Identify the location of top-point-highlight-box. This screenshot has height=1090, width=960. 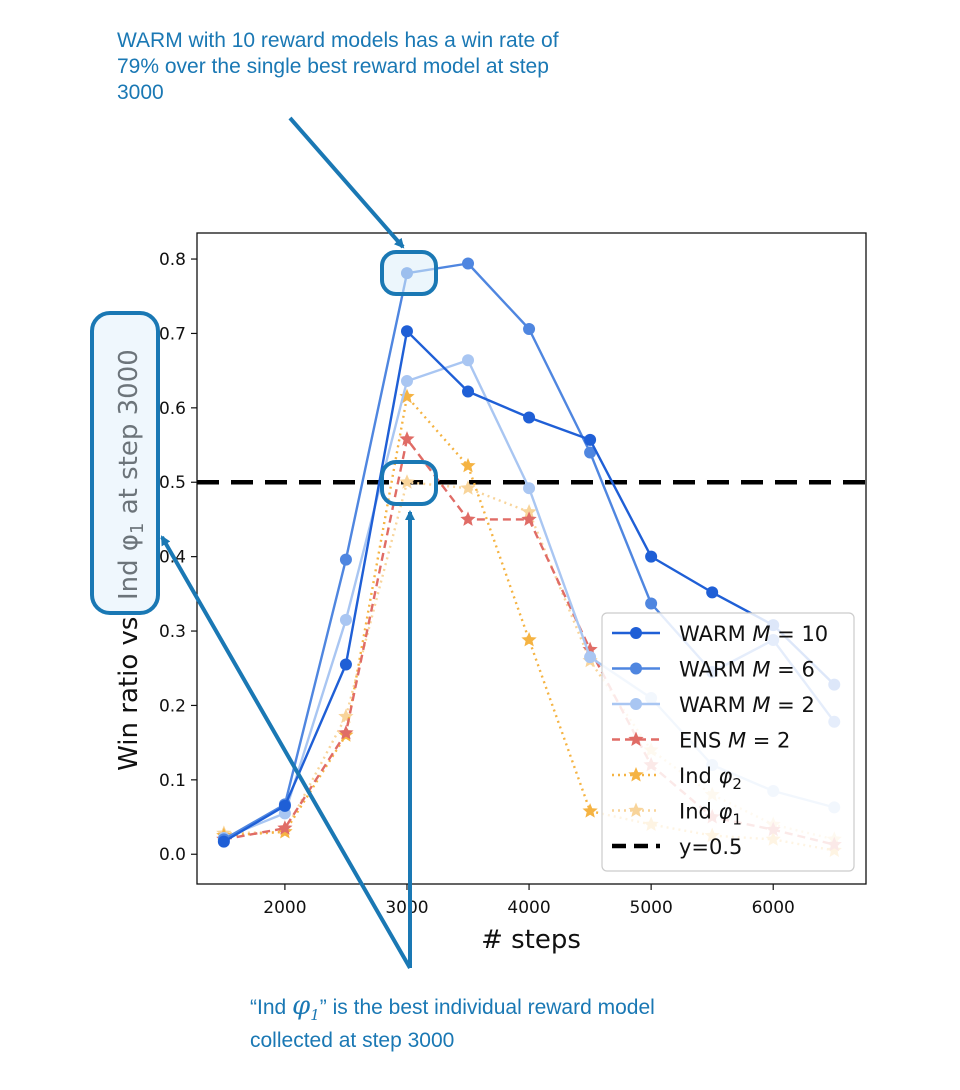
(409, 273).